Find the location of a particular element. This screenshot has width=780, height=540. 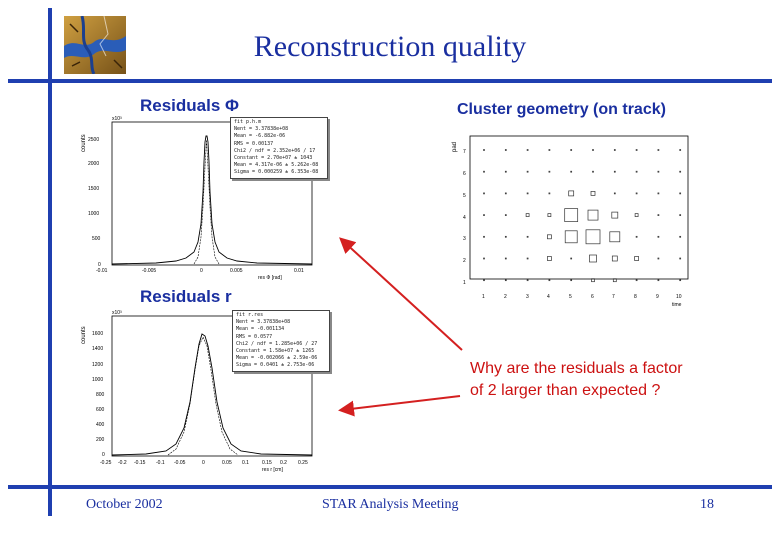

phi-ytick: 2000 is located at coordinates (93, 164).